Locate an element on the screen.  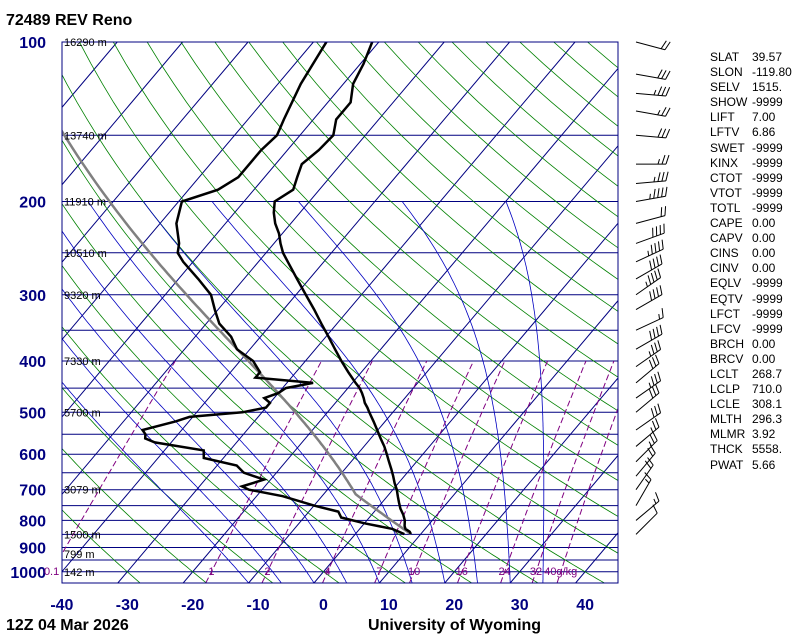
index-row: MLTH 296.3 is located at coordinates (754, 419).